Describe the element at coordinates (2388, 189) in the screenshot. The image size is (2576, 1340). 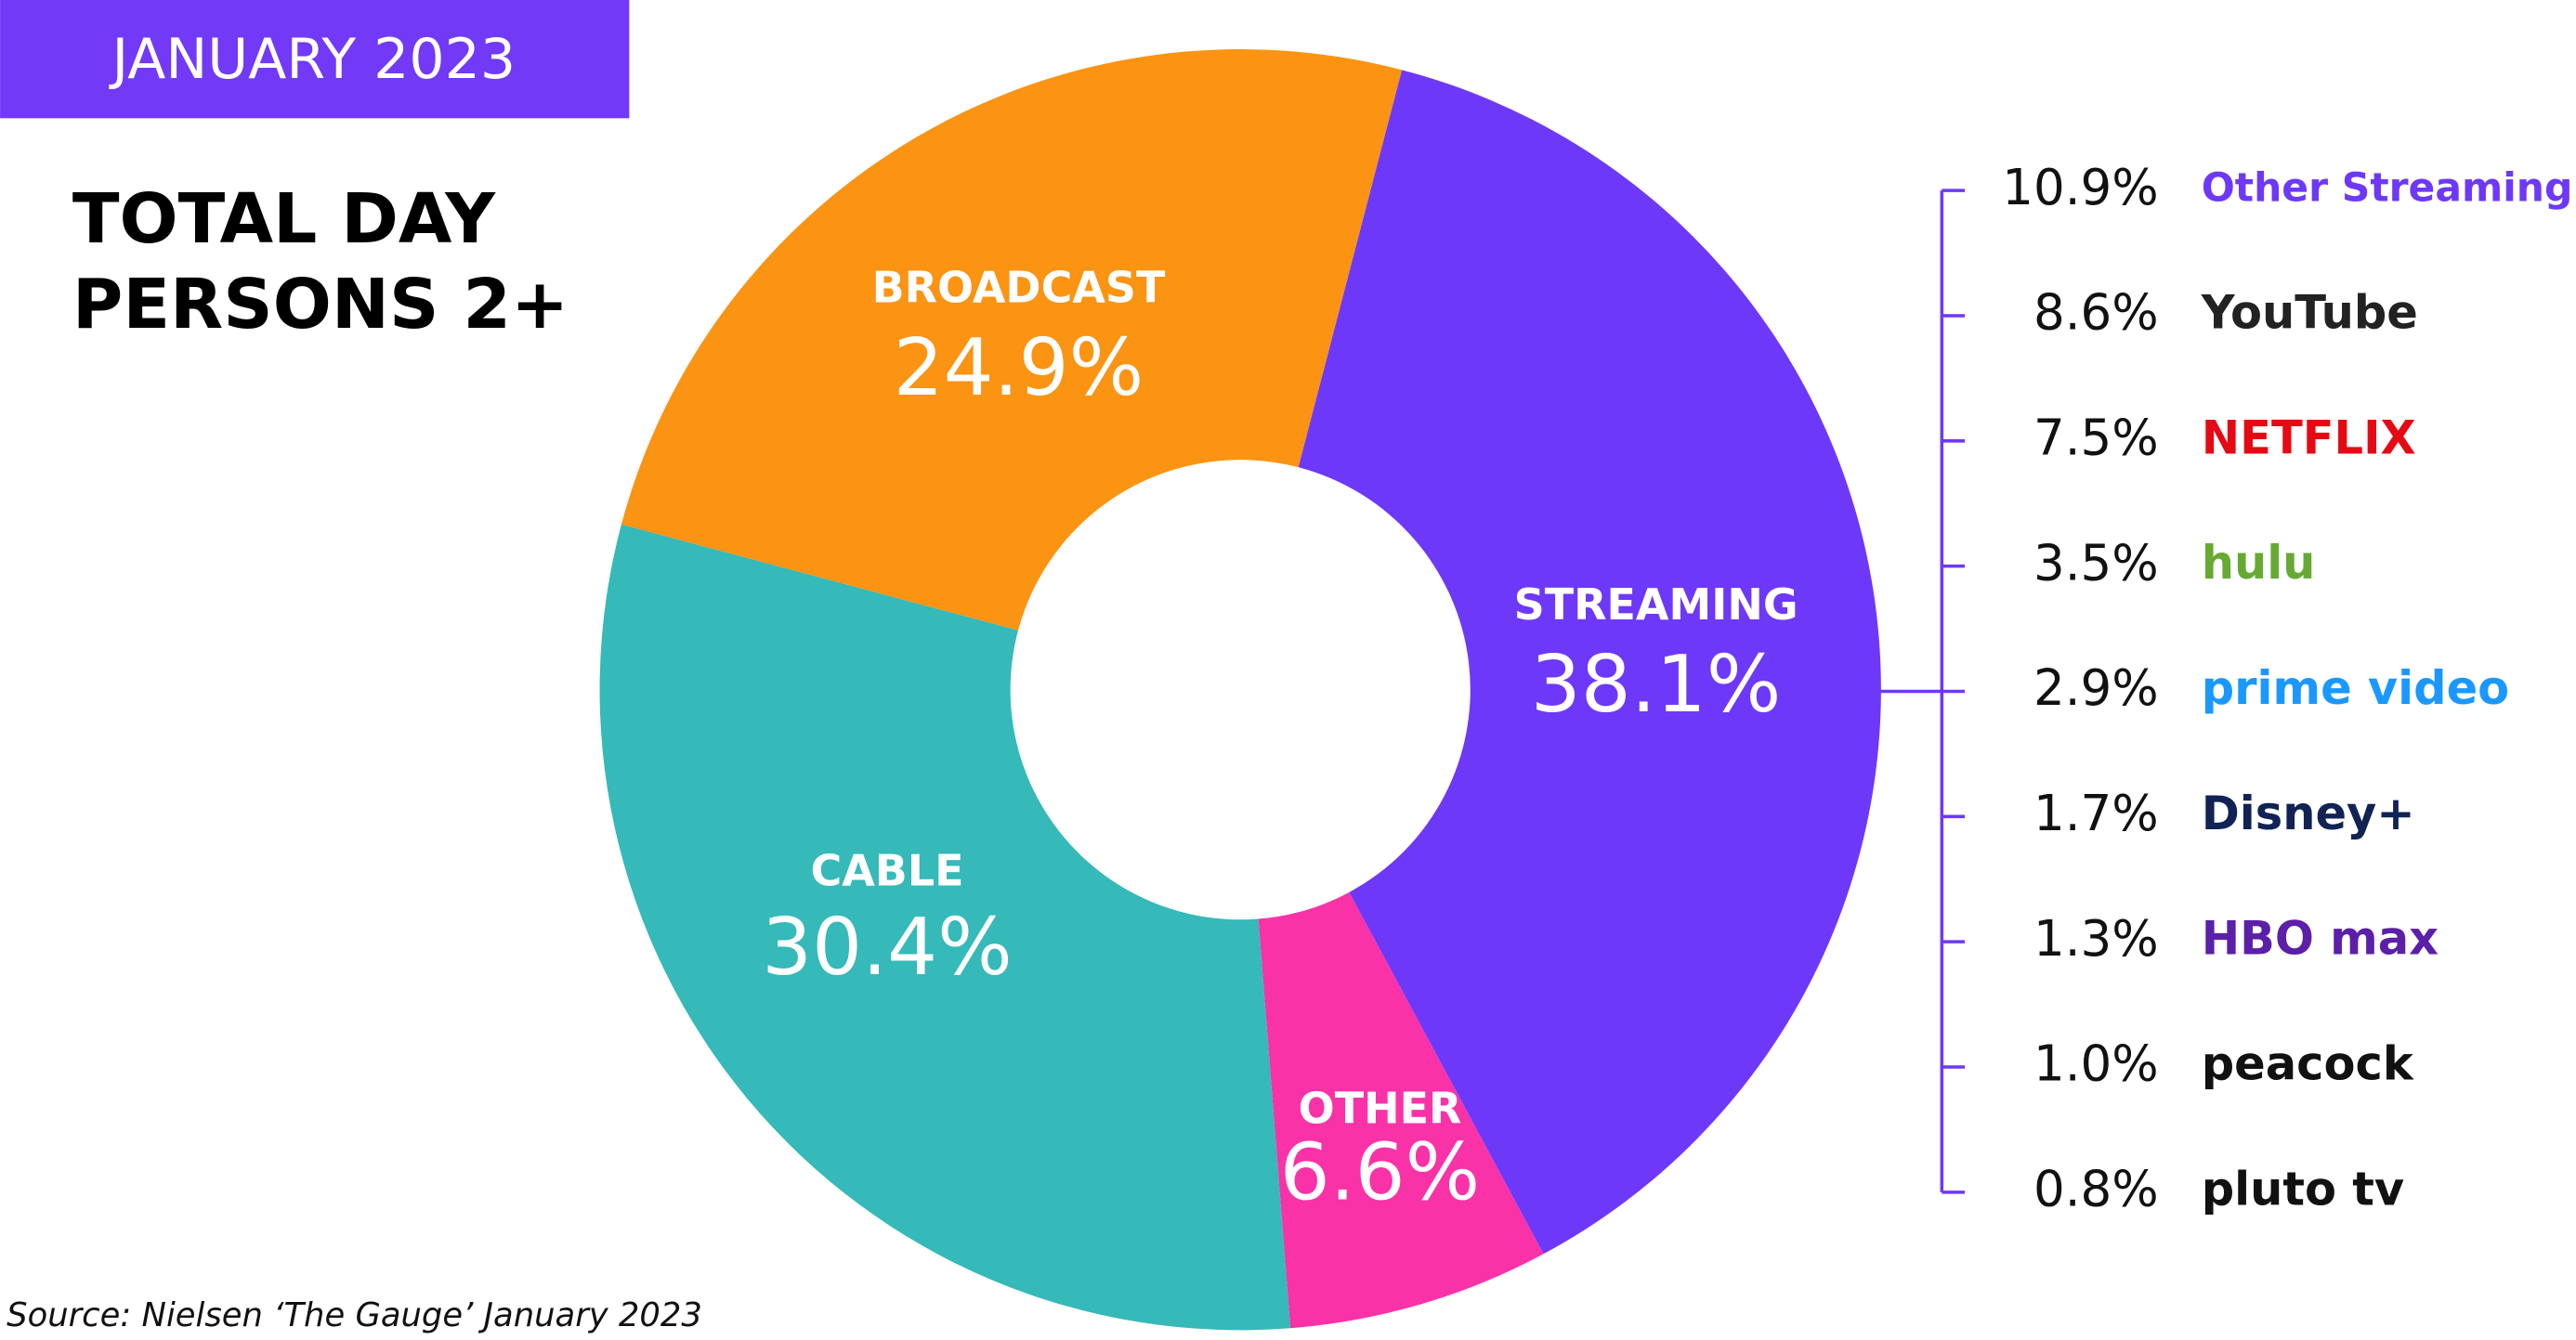
I see `breakdown-name: Other Streaming` at that location.